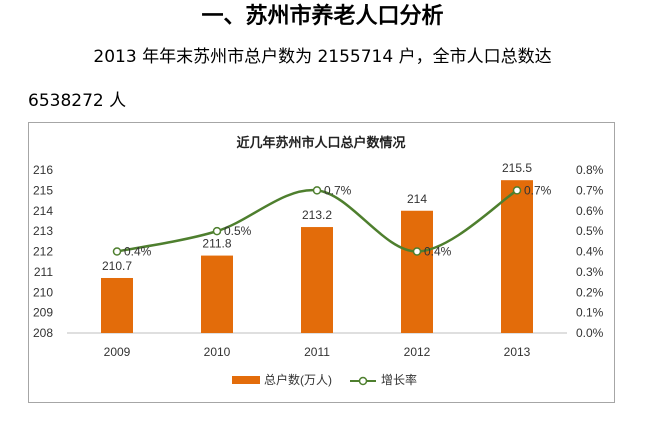 Image resolution: width=645 pixels, height=421 pixels. Describe the element at coordinates (590, 333) in the screenshot. I see `y-right-tick-label: 0.0%` at that location.